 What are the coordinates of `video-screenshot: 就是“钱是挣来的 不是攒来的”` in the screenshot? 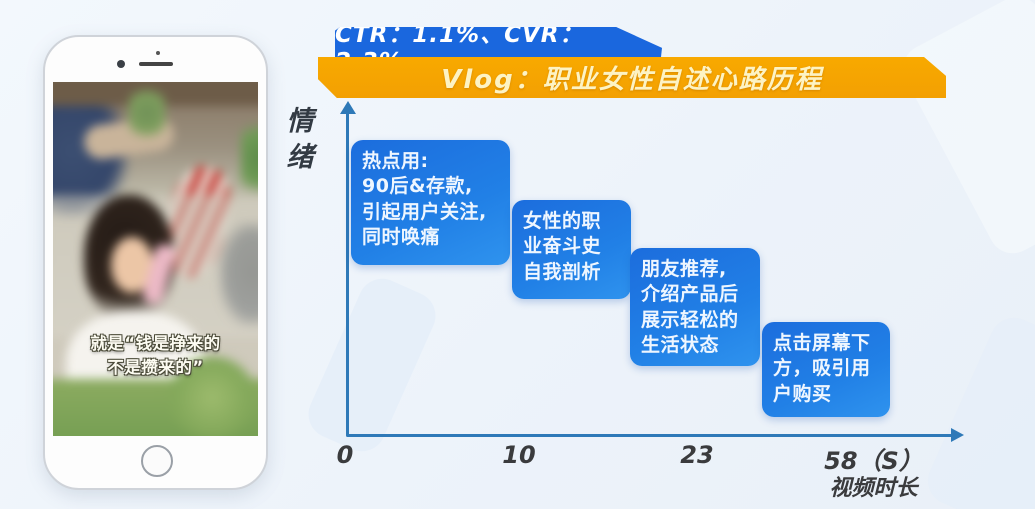 It's located at (155, 259).